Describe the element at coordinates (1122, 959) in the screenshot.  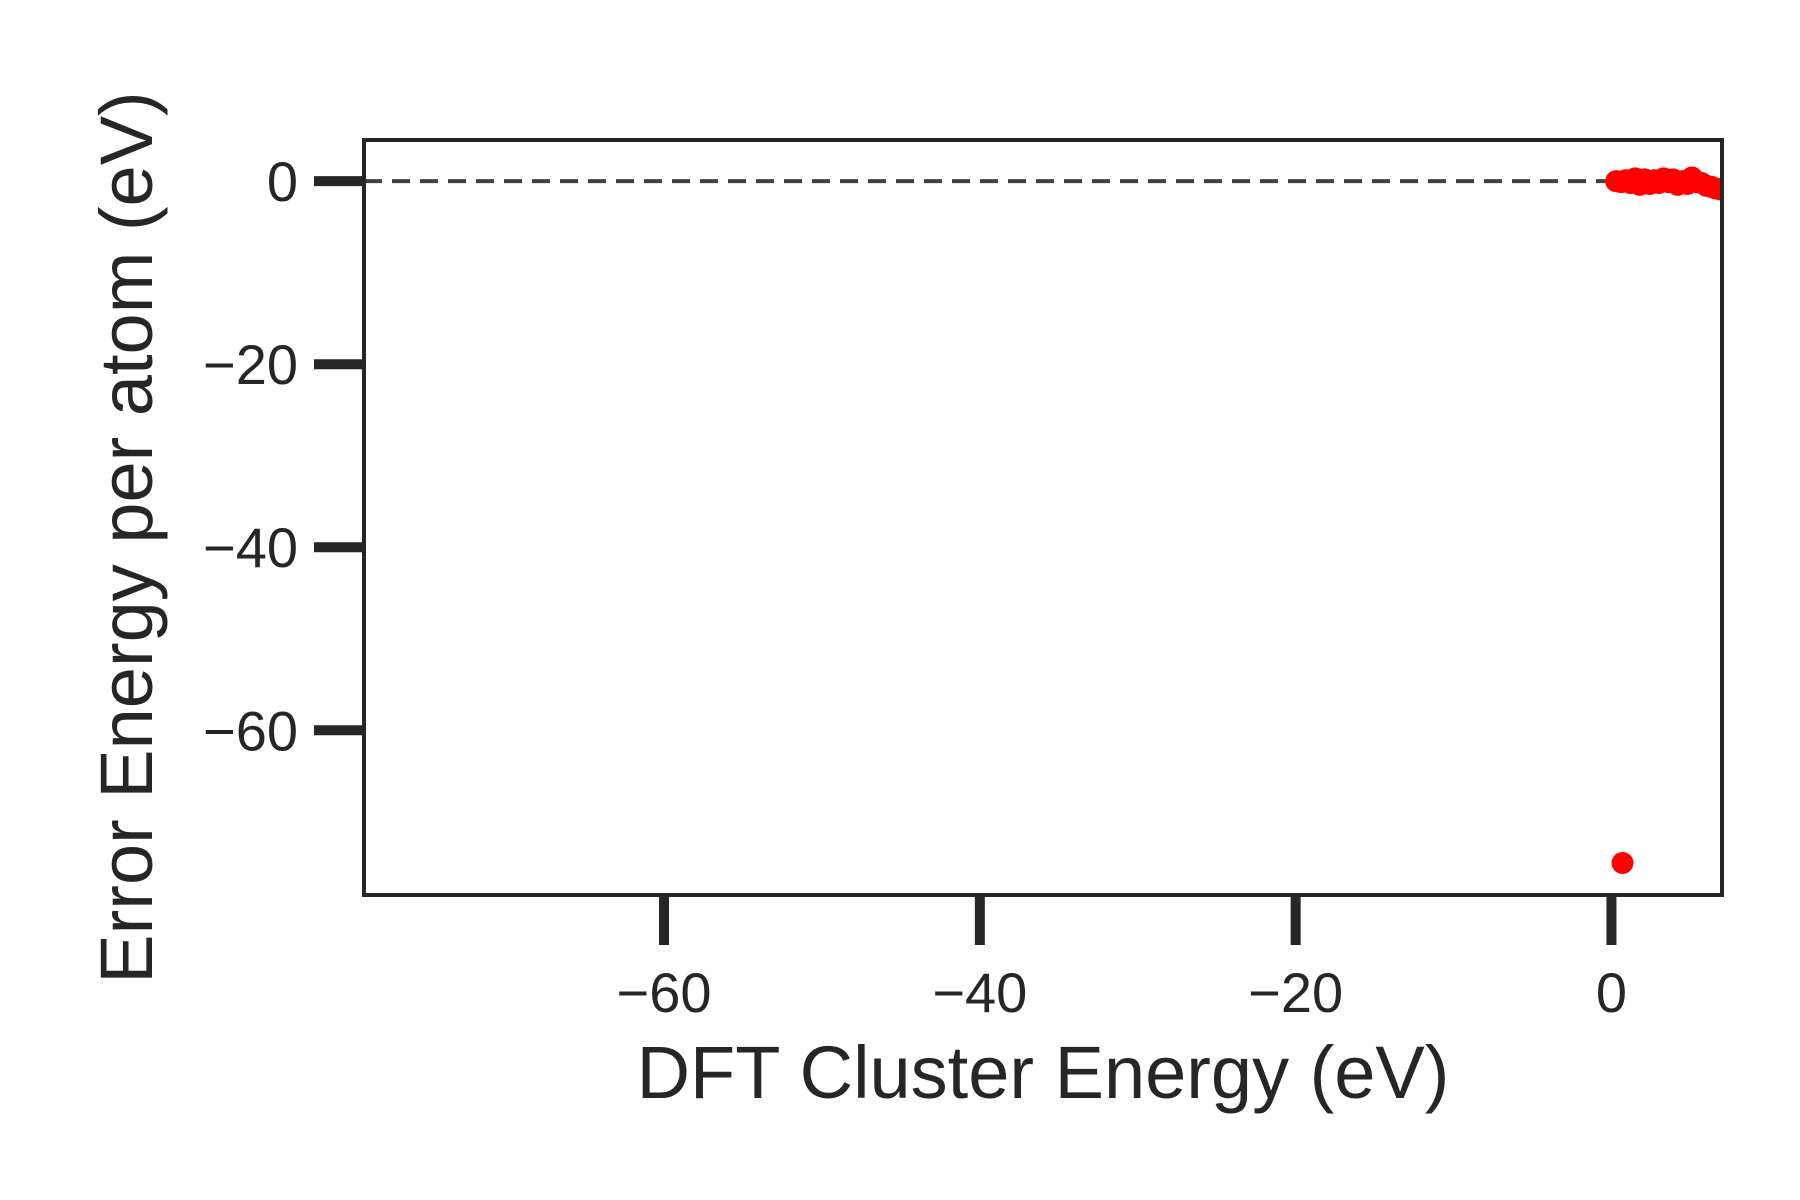
I see `x-axis-ticks: −60 −40 −20 0` at that location.